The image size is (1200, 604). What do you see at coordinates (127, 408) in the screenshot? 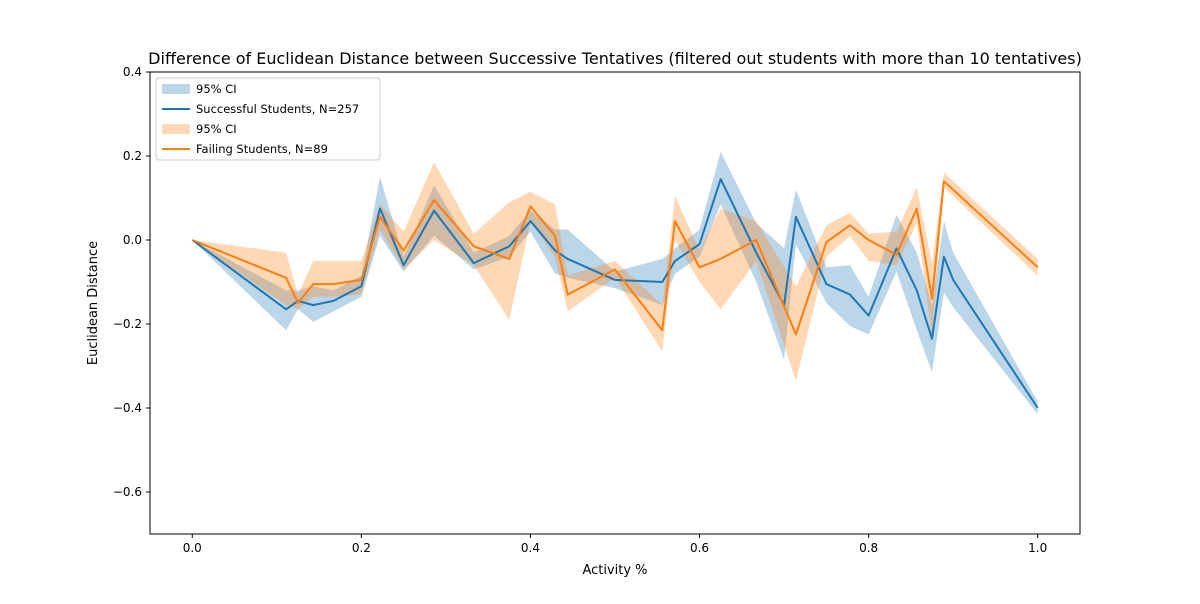
I see `y-tick-label: −0.4` at bounding box center [127, 408].